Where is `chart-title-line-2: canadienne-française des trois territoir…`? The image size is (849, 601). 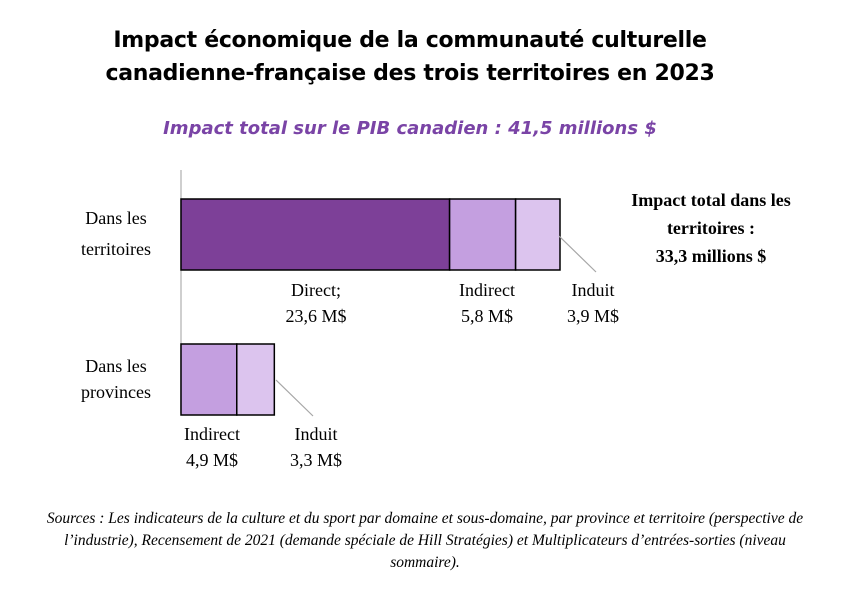 chart-title-line-2: canadienne-française des trois territoir… is located at coordinates (410, 73).